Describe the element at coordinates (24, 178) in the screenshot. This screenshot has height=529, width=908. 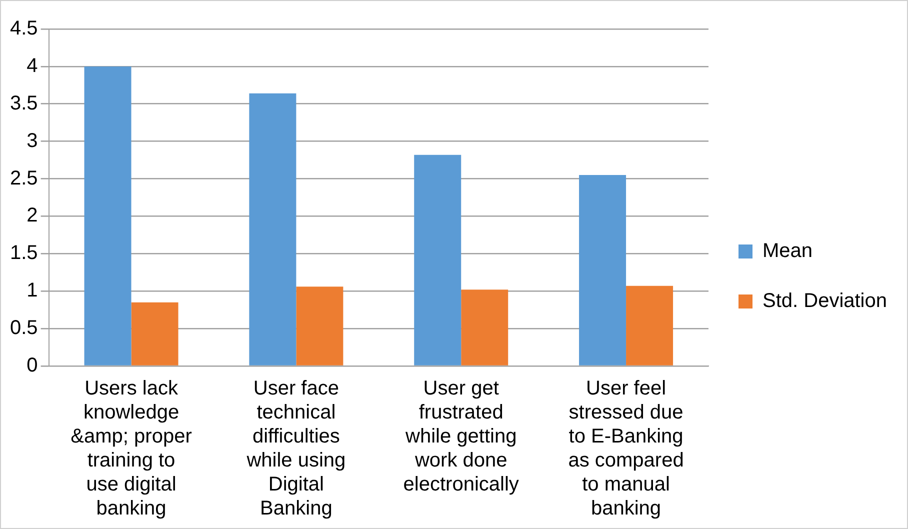
I see `y-tick-label: 2.5` at that location.